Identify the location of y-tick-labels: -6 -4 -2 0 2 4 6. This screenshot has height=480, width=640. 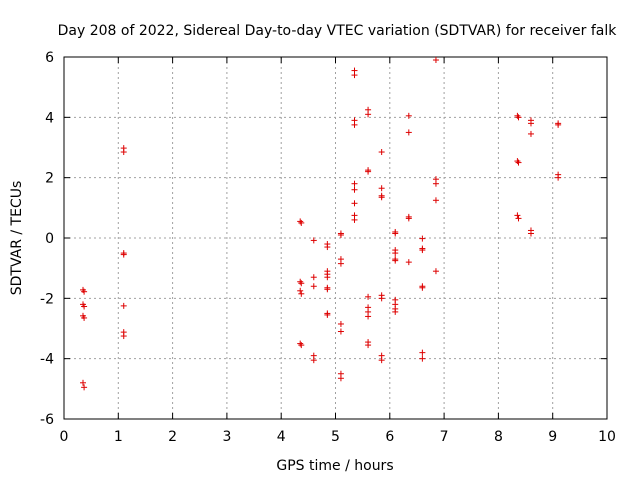
(47, 239).